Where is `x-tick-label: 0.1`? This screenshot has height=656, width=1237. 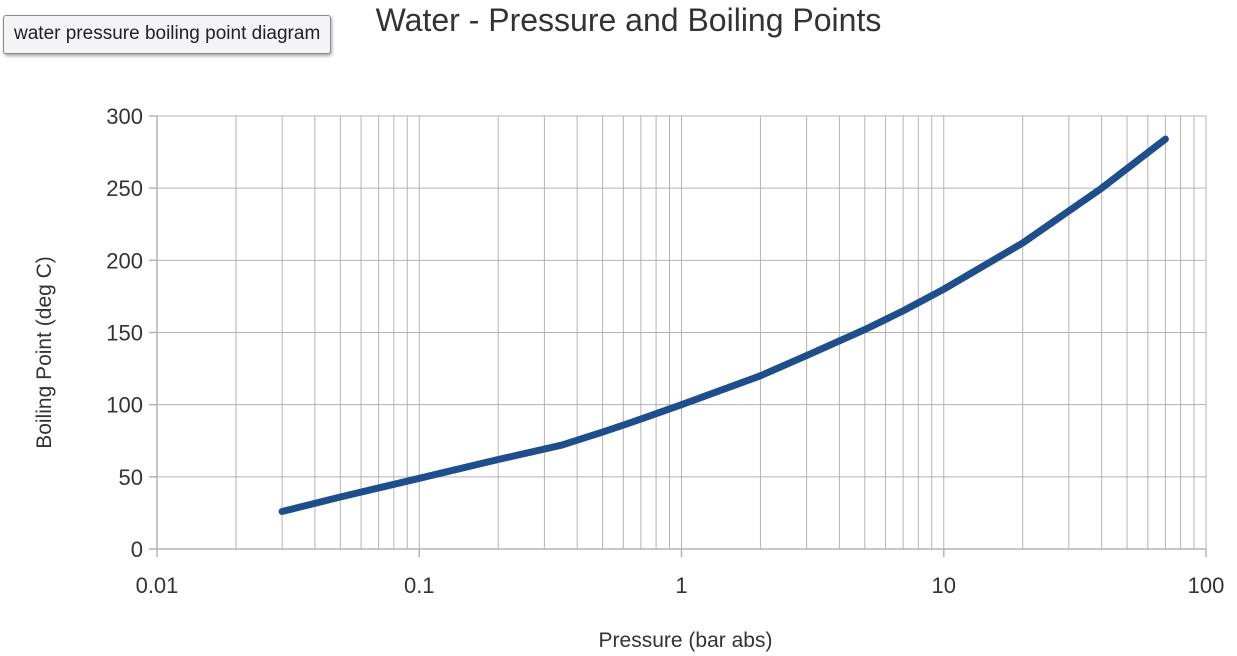 x-tick-label: 0.1 is located at coordinates (419, 585).